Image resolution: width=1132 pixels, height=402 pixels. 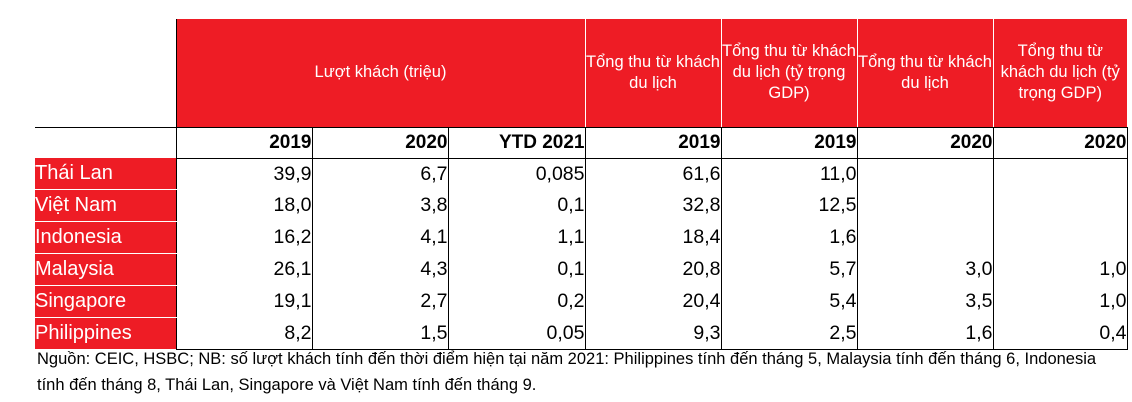 I want to click on header-corner, so click(x=105, y=73).